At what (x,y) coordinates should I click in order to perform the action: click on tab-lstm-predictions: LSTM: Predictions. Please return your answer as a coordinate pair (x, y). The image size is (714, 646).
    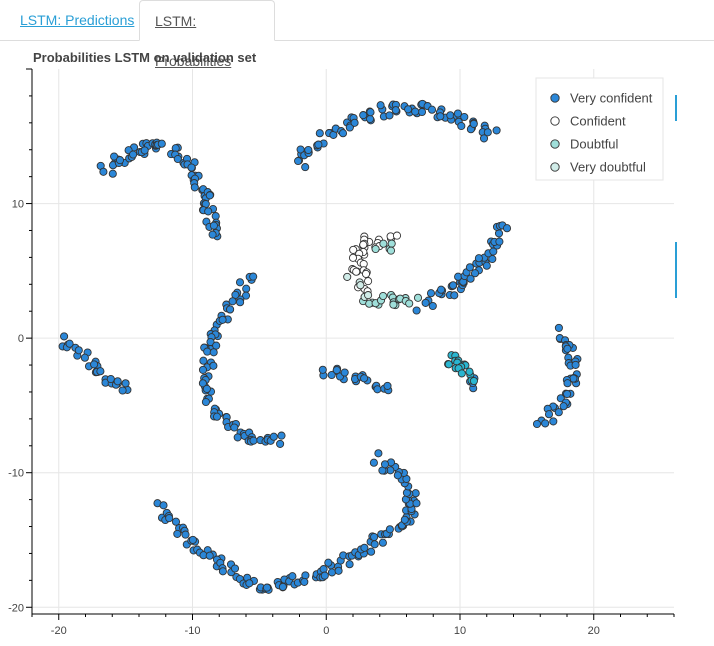
    Looking at the image, I should click on (77, 20).